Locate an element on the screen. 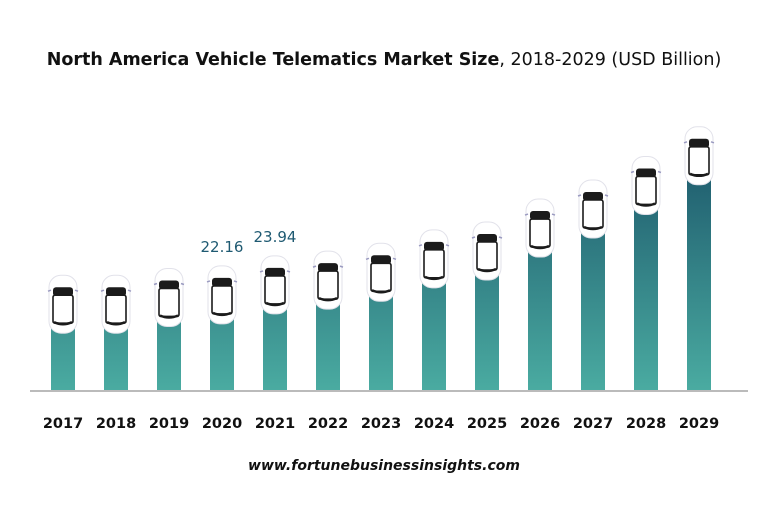 The width and height of the screenshot is (768, 531). x-tick-label: 2017 is located at coordinates (63, 424).